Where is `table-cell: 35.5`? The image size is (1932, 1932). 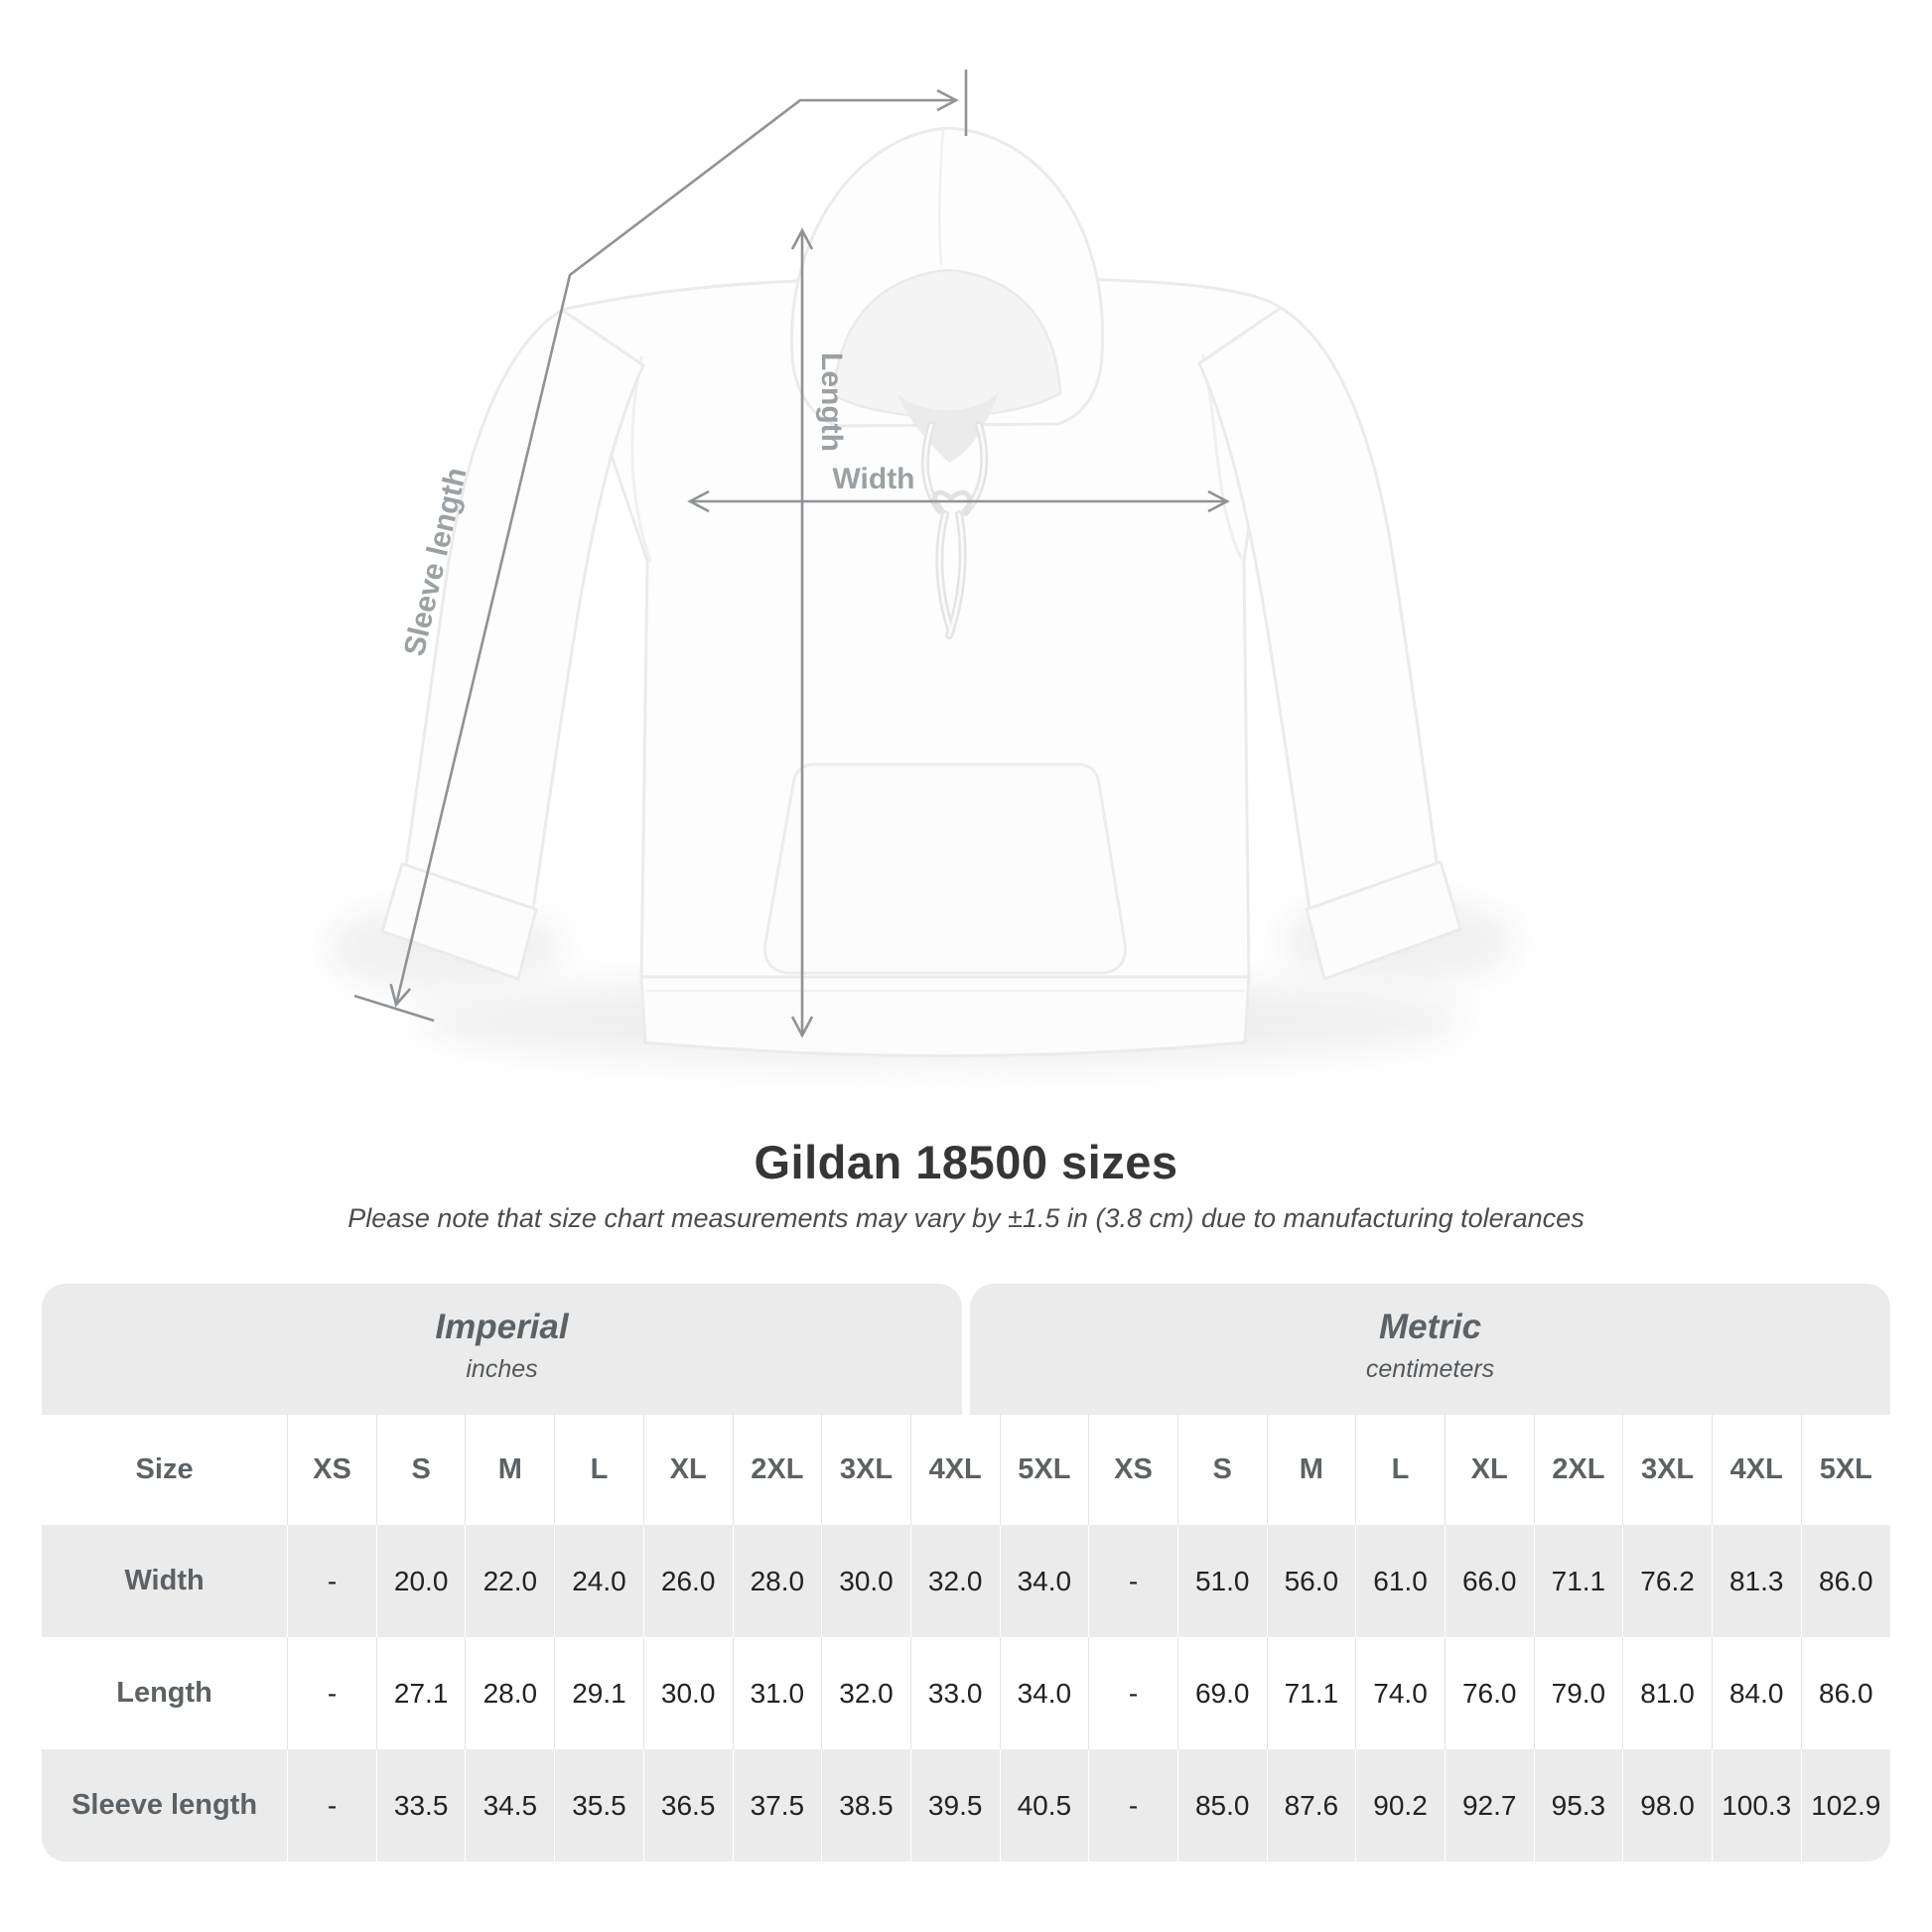 table-cell: 35.5 is located at coordinates (599, 1806).